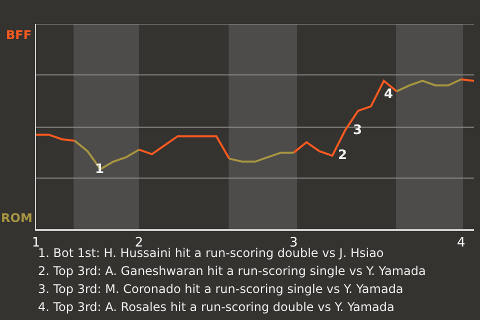 The image size is (480, 320). Describe the element at coordinates (461, 243) in the screenshot. I see `x-tick-label: 4` at that location.